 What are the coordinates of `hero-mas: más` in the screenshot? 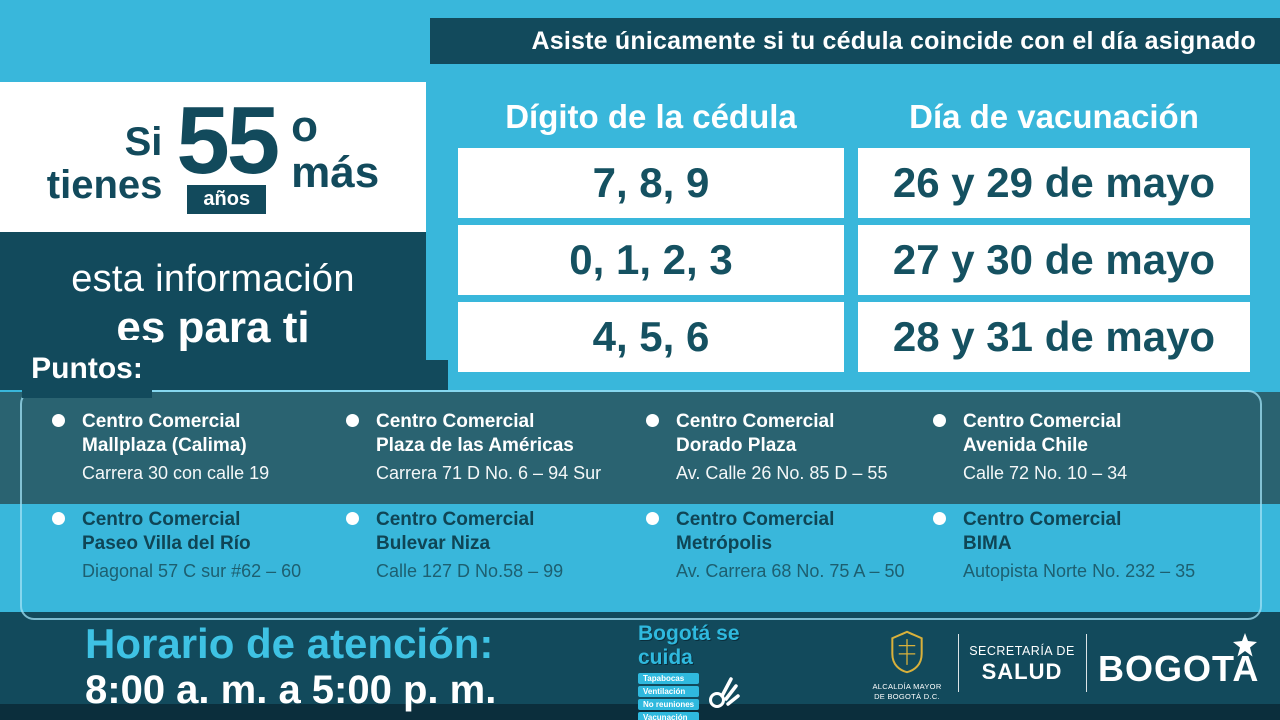 It's located at (335, 172).